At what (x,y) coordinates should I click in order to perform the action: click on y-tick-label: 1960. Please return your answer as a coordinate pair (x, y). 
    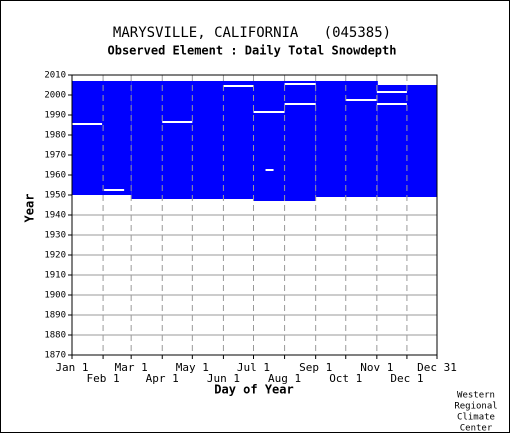
    Looking at the image, I should click on (55, 176).